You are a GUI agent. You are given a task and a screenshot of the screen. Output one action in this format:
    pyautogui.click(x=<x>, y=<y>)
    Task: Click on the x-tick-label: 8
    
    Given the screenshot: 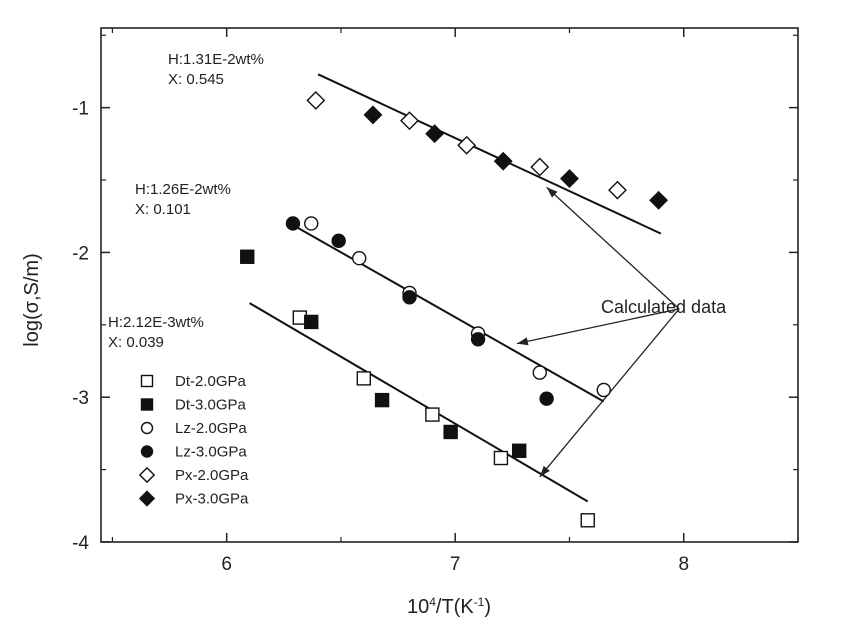 What is the action you would take?
    pyautogui.click(x=683, y=564)
    